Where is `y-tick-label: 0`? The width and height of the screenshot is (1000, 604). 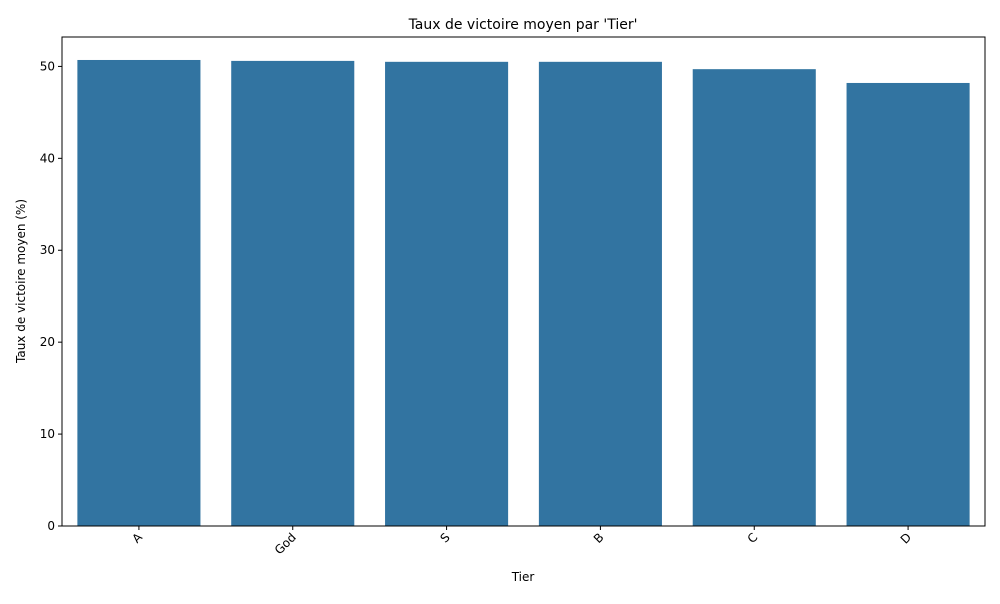 y-tick-label: 0 is located at coordinates (51, 526).